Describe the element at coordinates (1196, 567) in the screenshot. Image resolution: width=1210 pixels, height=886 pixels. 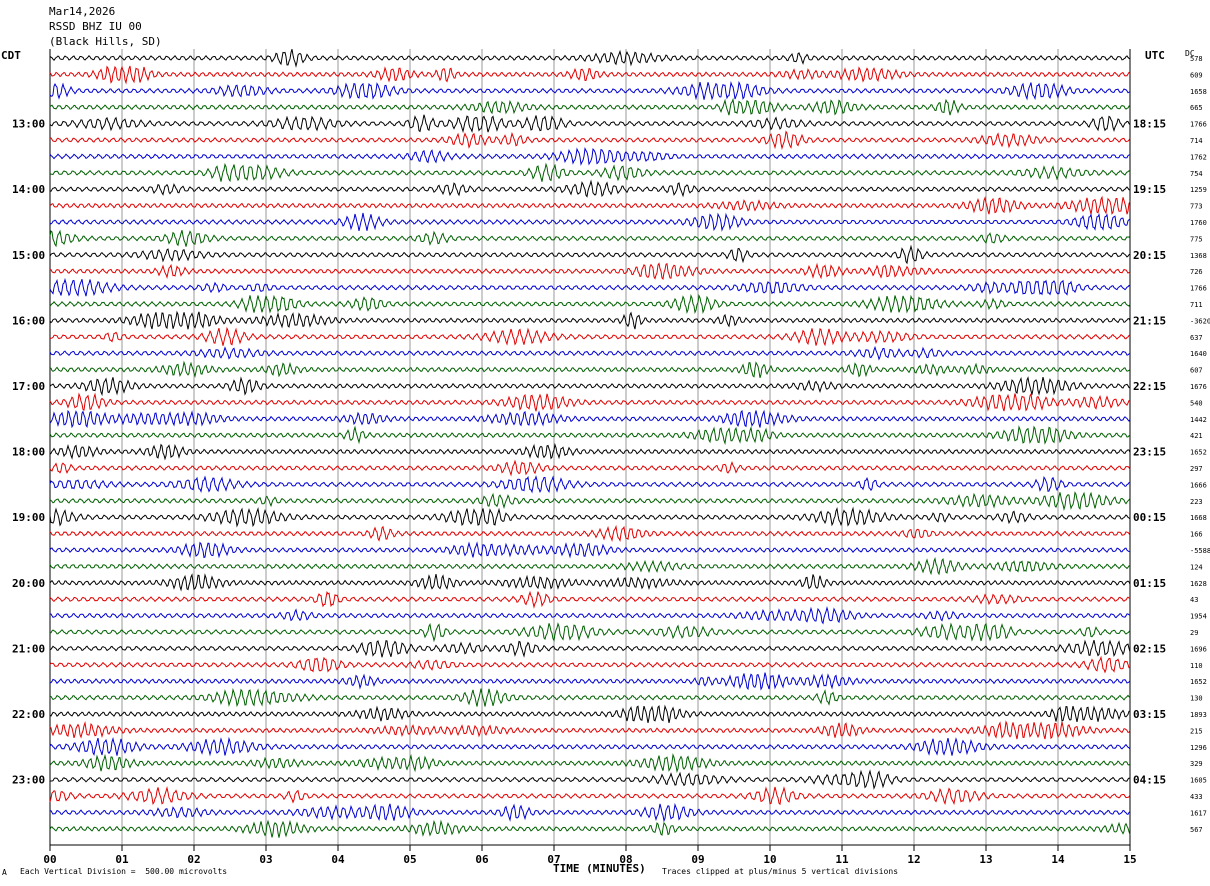
I see `dc-offset-label: 124` at that location.